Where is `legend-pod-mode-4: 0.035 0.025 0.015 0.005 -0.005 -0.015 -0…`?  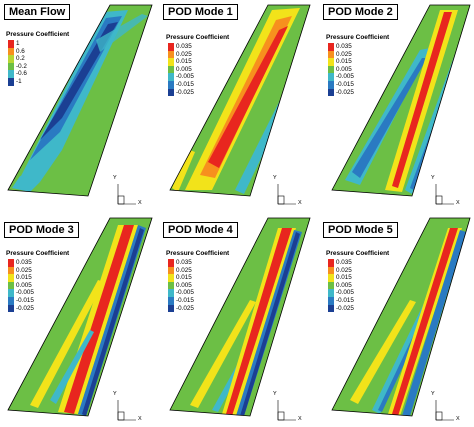 legend-pod-mode-4: 0.035 0.025 0.015 0.005 -0.005 -0.015 -0… is located at coordinates (181, 286).